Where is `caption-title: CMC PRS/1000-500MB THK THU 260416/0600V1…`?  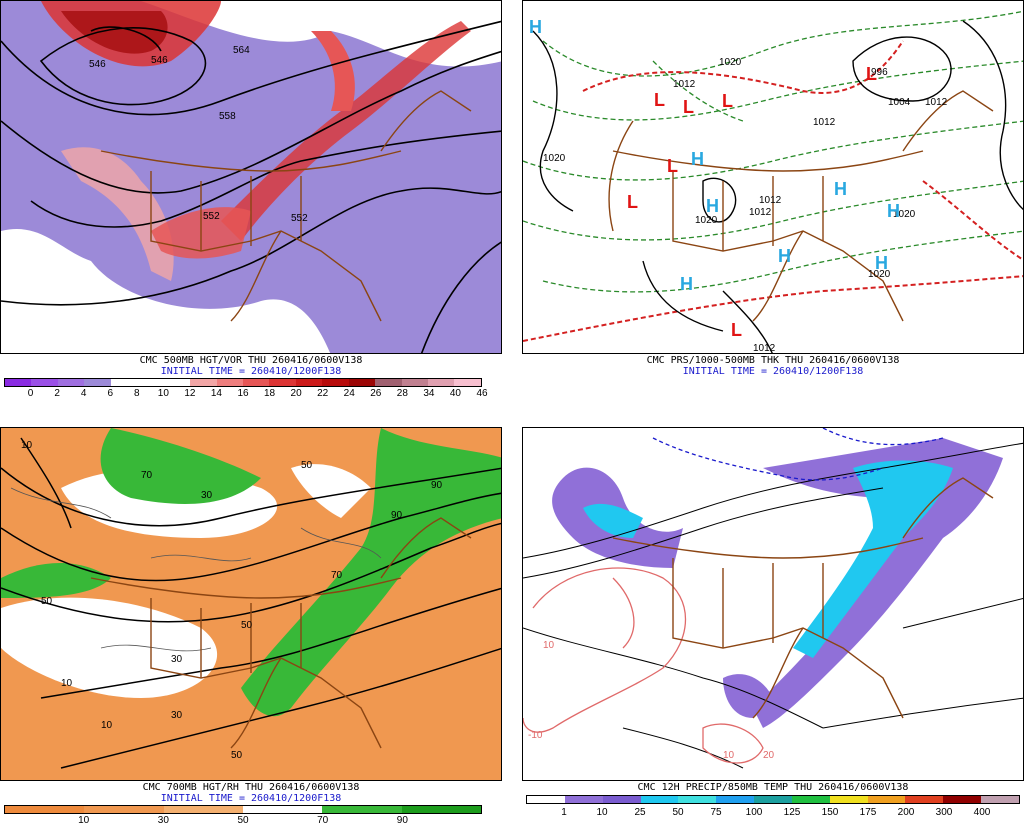 caption-title: CMC PRS/1000-500MB THK THU 260416/0600V1… is located at coordinates (773, 360).